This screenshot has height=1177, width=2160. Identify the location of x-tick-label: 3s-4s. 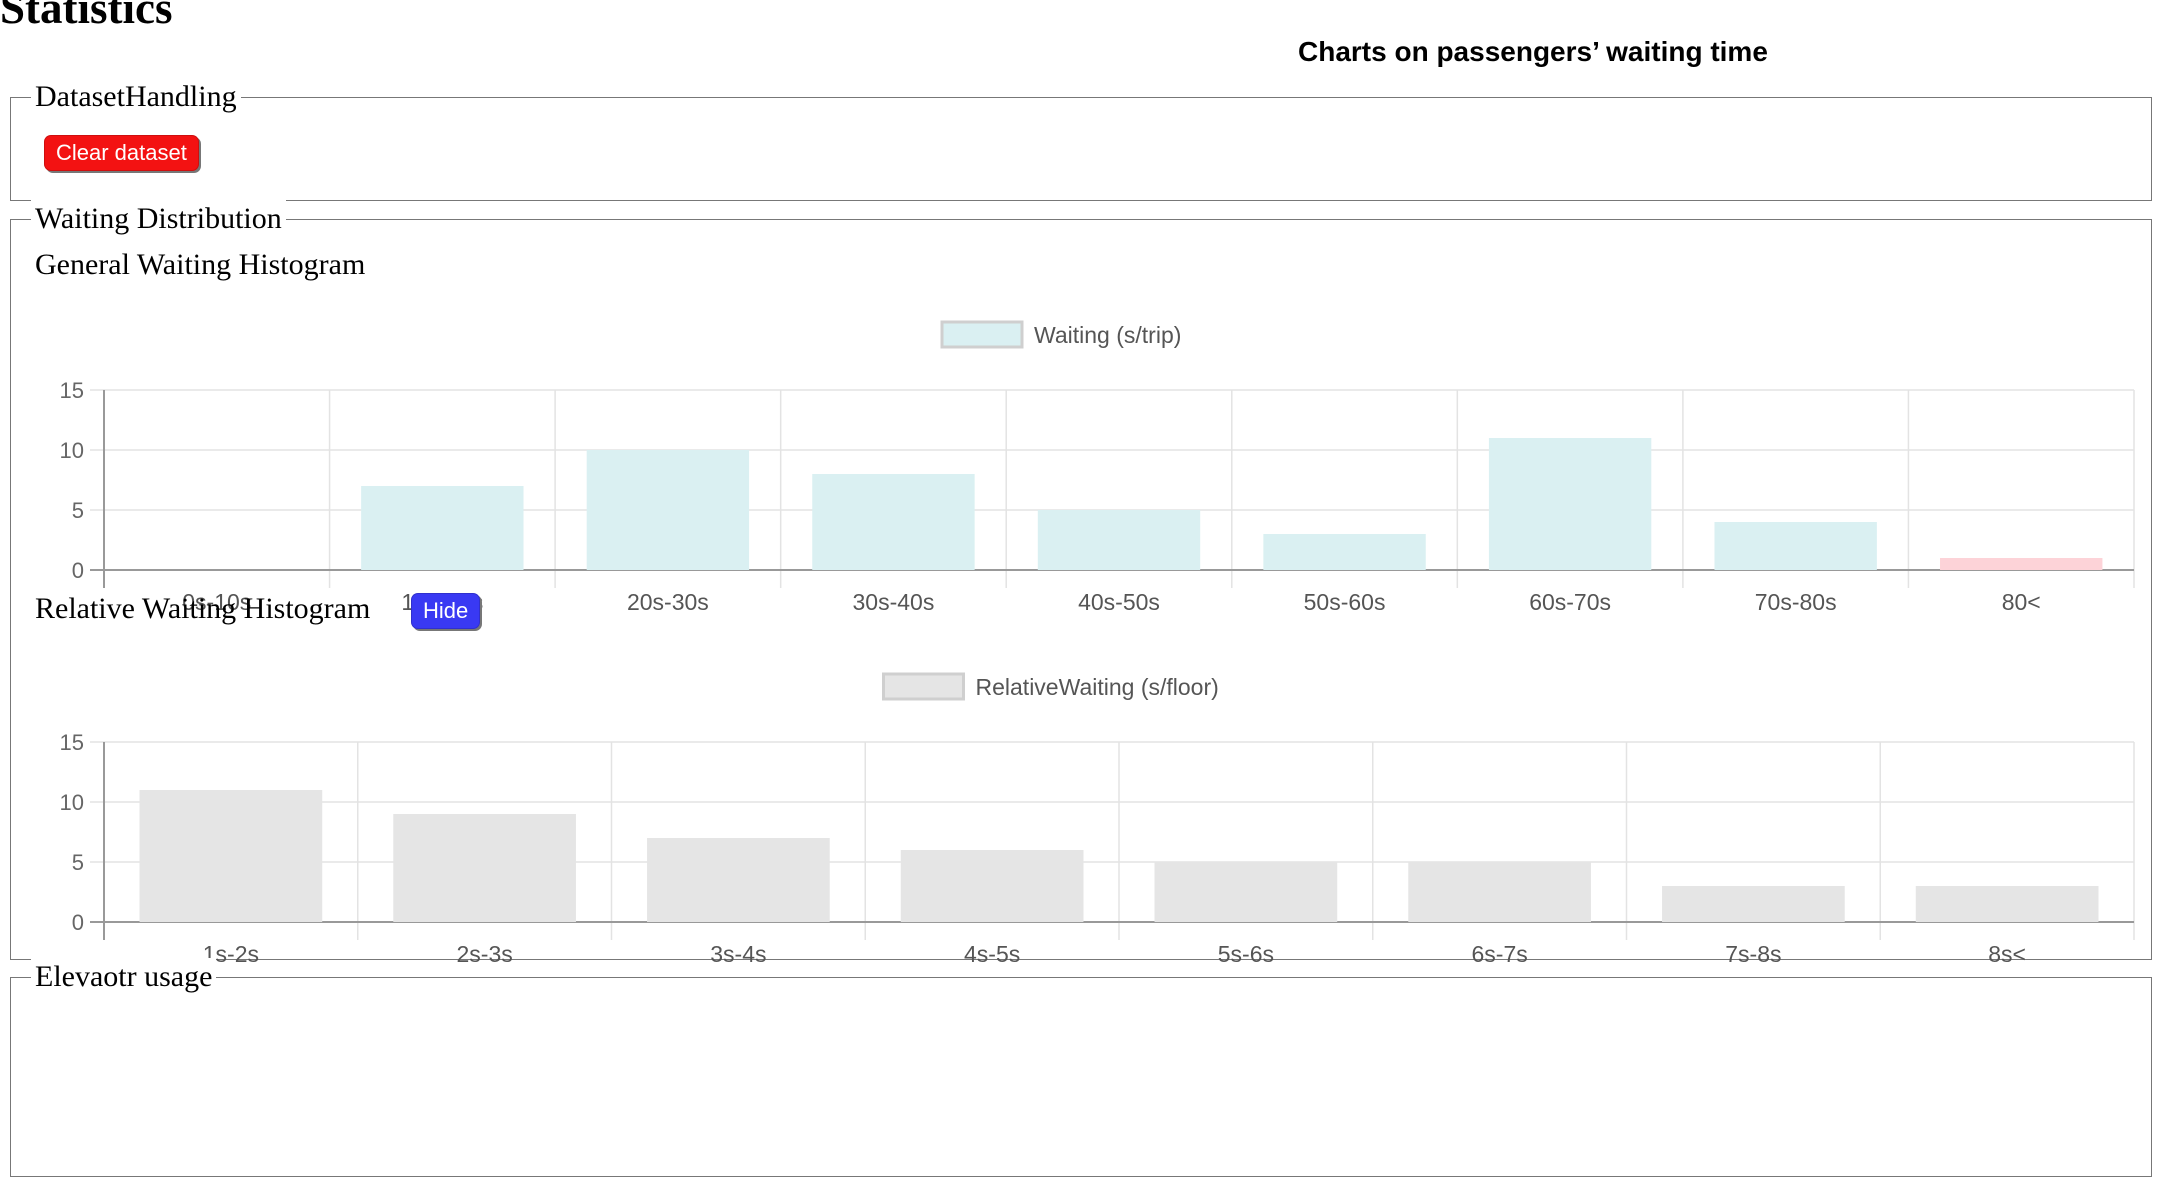
(738, 954).